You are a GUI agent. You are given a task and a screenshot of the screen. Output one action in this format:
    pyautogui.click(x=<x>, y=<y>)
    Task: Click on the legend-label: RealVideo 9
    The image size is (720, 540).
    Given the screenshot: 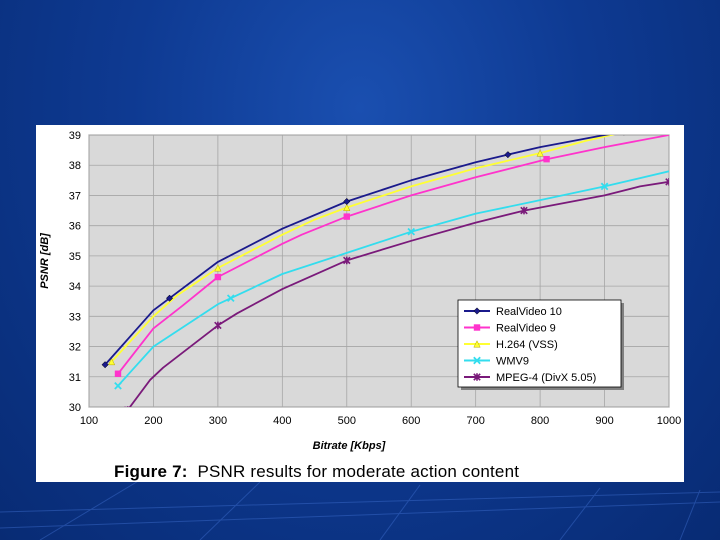 What is the action you would take?
    pyautogui.click(x=526, y=329)
    